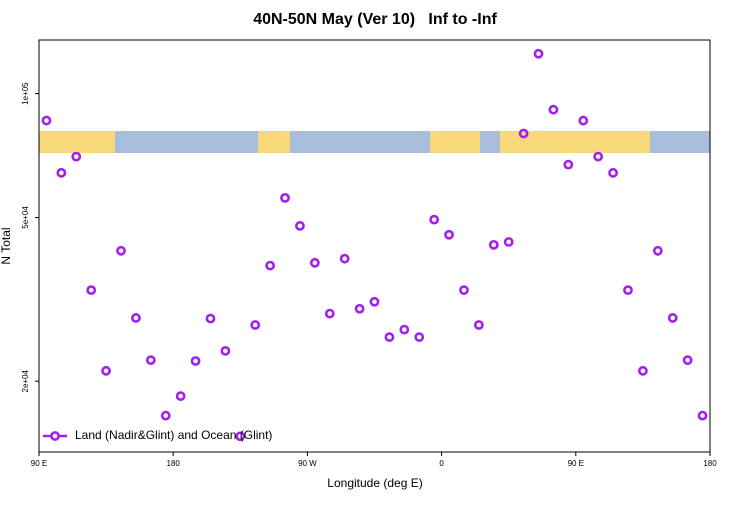 The width and height of the screenshot is (750, 505). I want to click on map-strip, so click(374, 142).